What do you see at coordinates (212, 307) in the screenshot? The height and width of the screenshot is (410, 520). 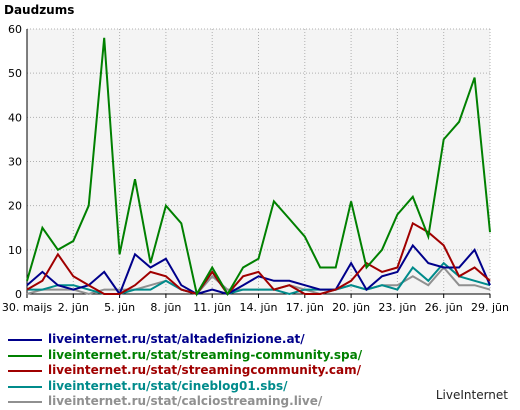 I see `x-tick-label: 11. jūn` at bounding box center [212, 307].